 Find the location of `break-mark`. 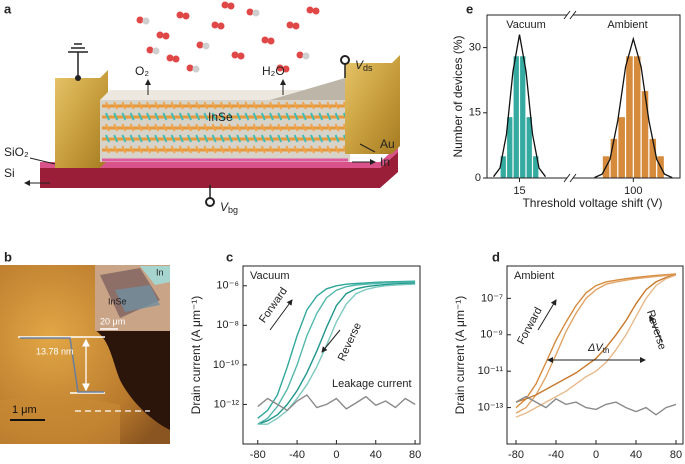

break-mark is located at coordinates (573, 178).